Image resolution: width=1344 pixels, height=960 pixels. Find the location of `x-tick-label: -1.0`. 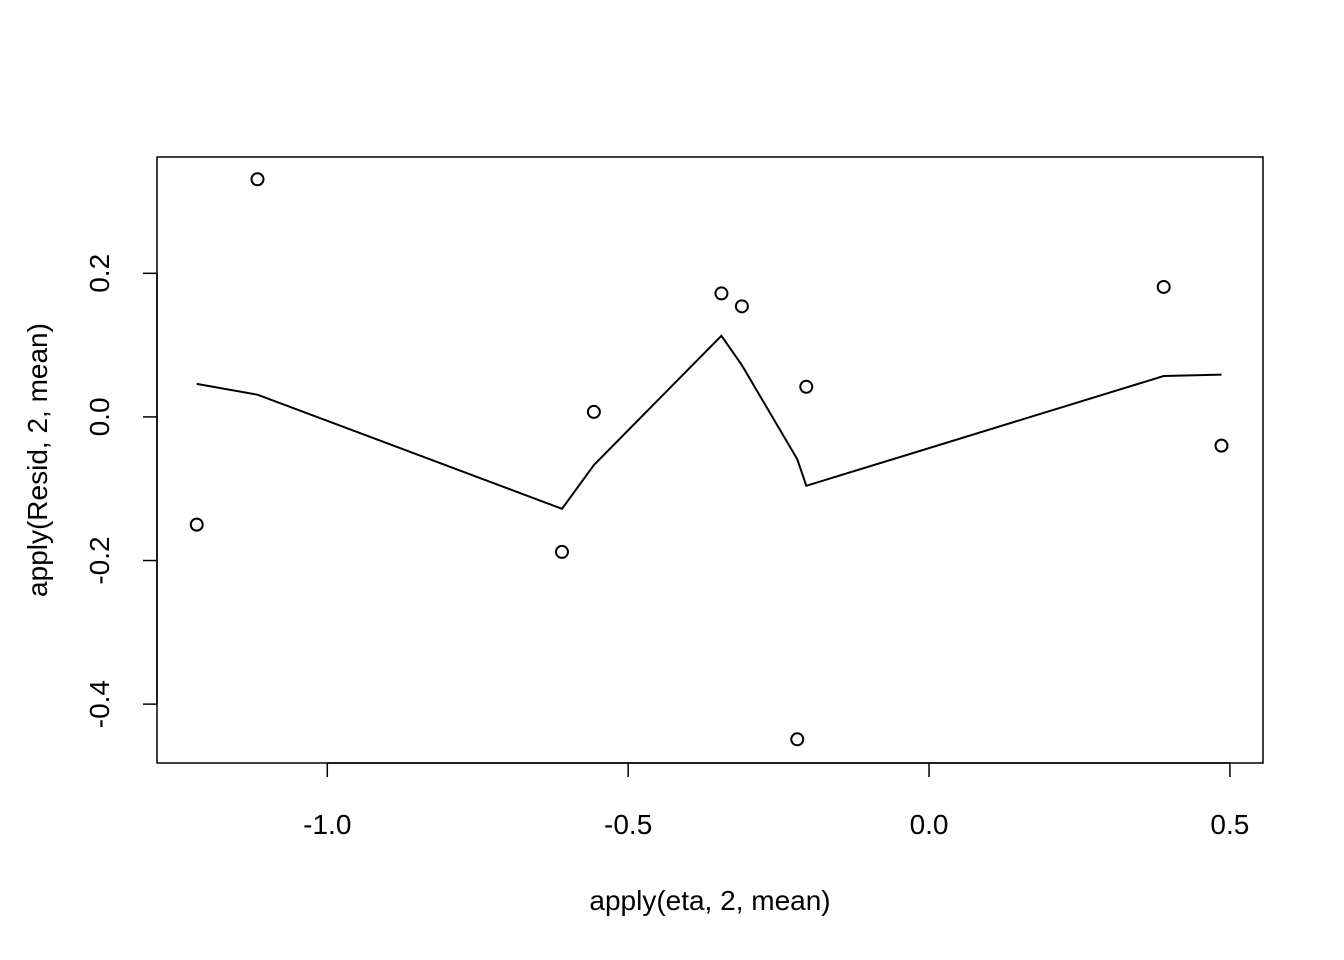

x-tick-label: -1.0 is located at coordinates (327, 824).